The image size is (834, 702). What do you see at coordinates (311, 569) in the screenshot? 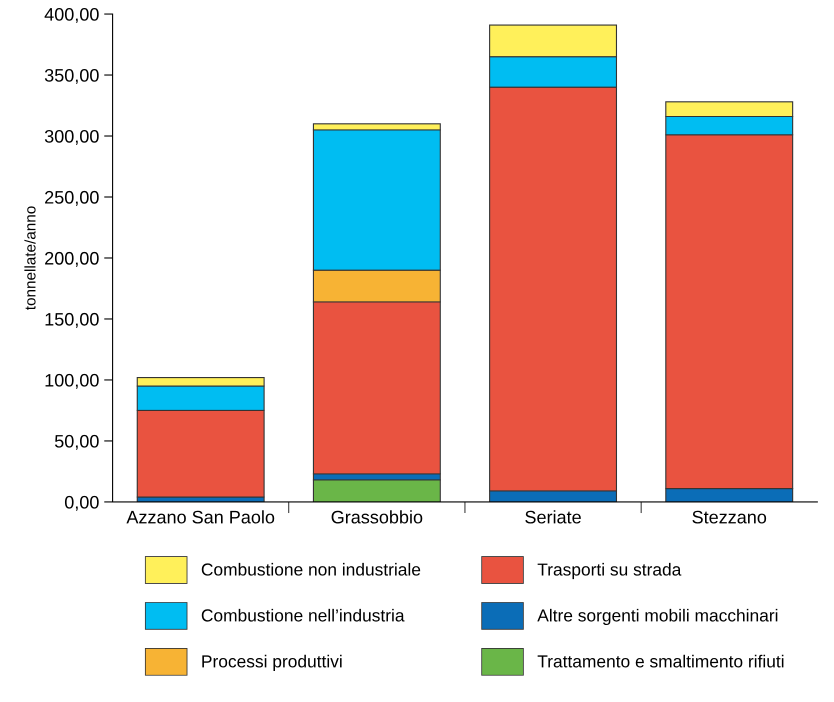
I see `legend-label: Combustione non industriale` at bounding box center [311, 569].